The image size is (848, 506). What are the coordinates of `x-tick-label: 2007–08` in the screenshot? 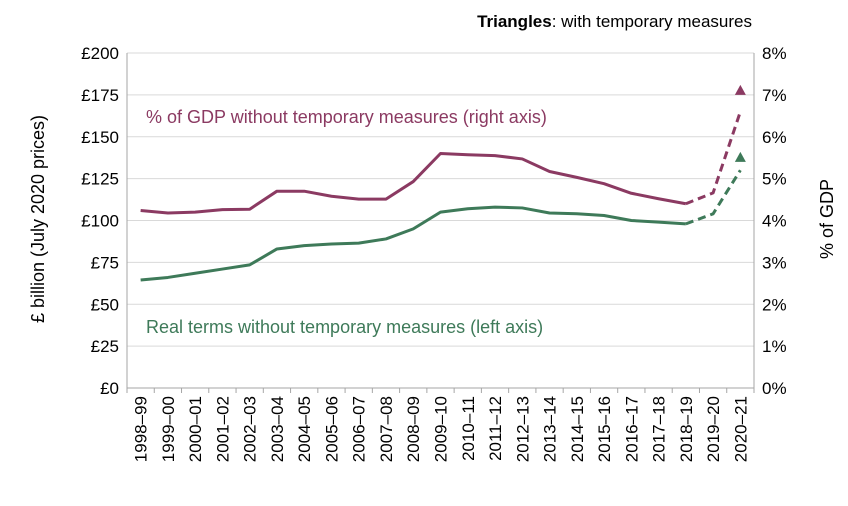 It's located at (386, 429).